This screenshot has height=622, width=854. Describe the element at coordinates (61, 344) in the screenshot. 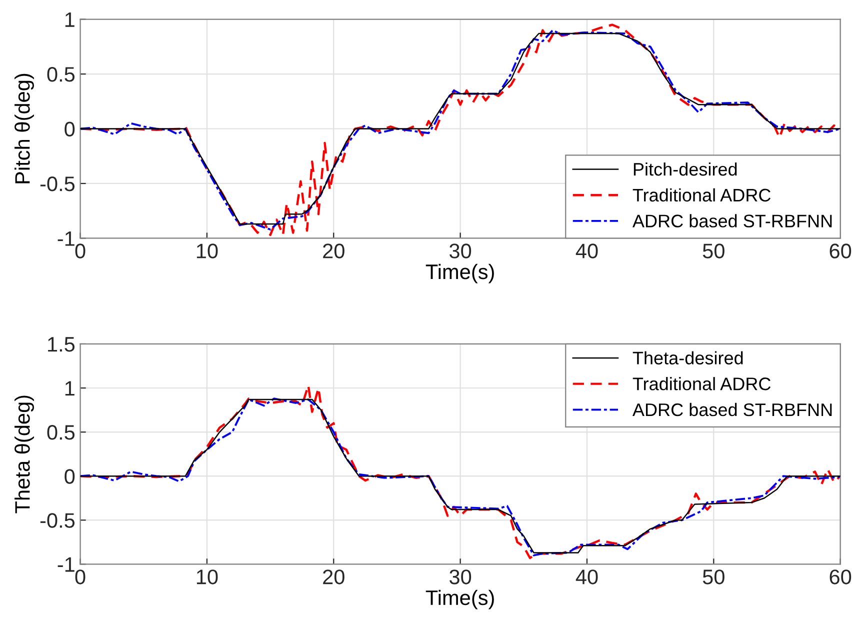

I see `y-tick-label: 1.5` at that location.